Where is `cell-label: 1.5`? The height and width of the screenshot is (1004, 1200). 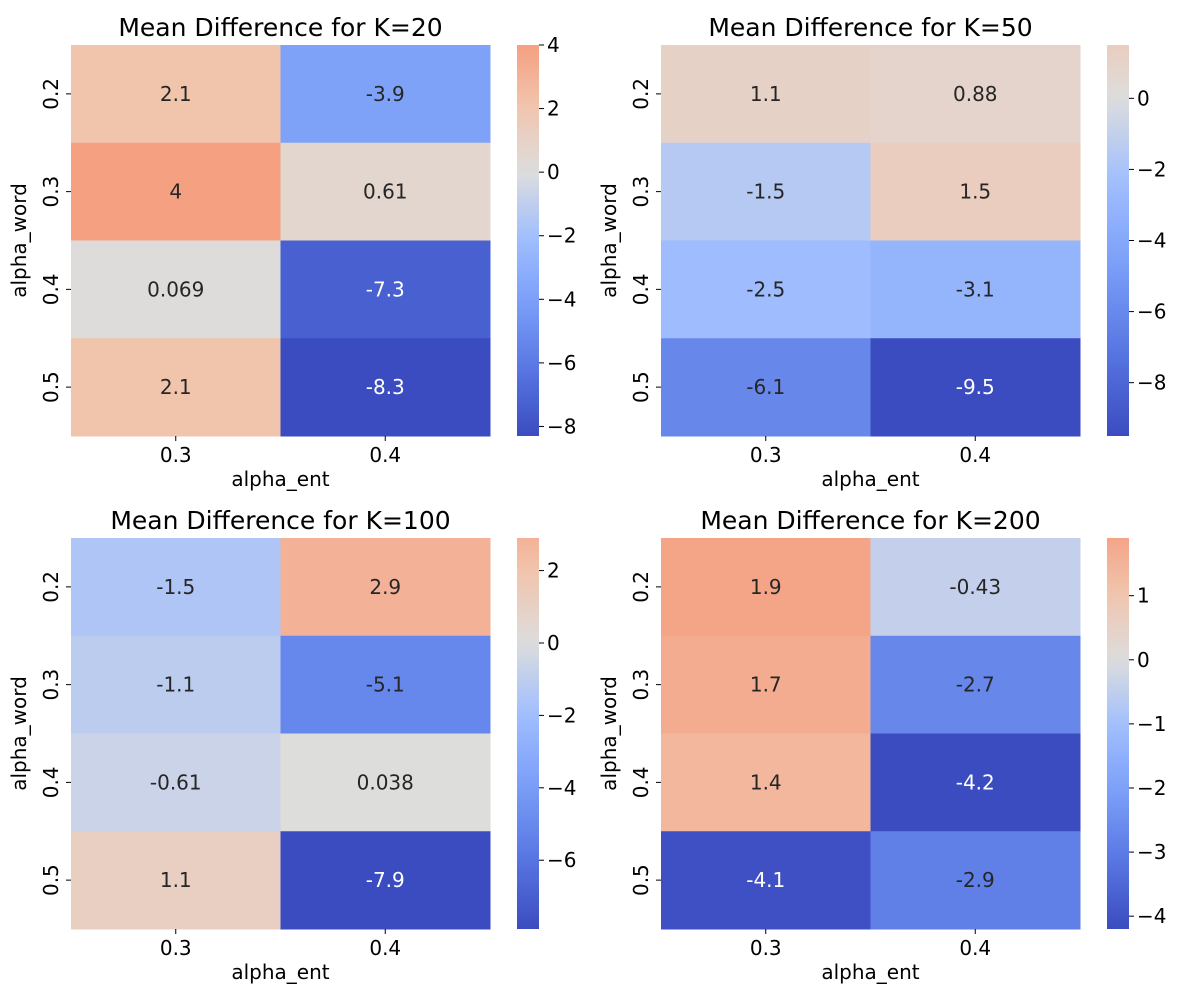 cell-label: 1.5 is located at coordinates (975, 192).